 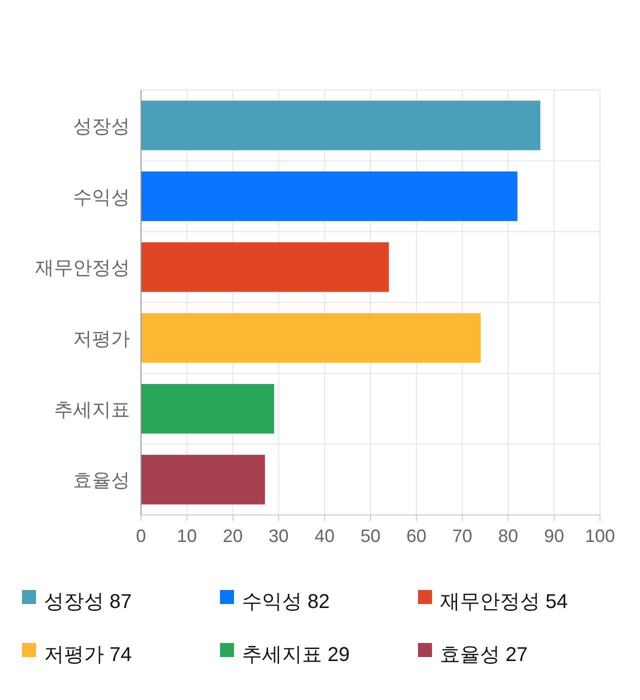 I want to click on x-tick-label: 100, so click(x=600, y=536).